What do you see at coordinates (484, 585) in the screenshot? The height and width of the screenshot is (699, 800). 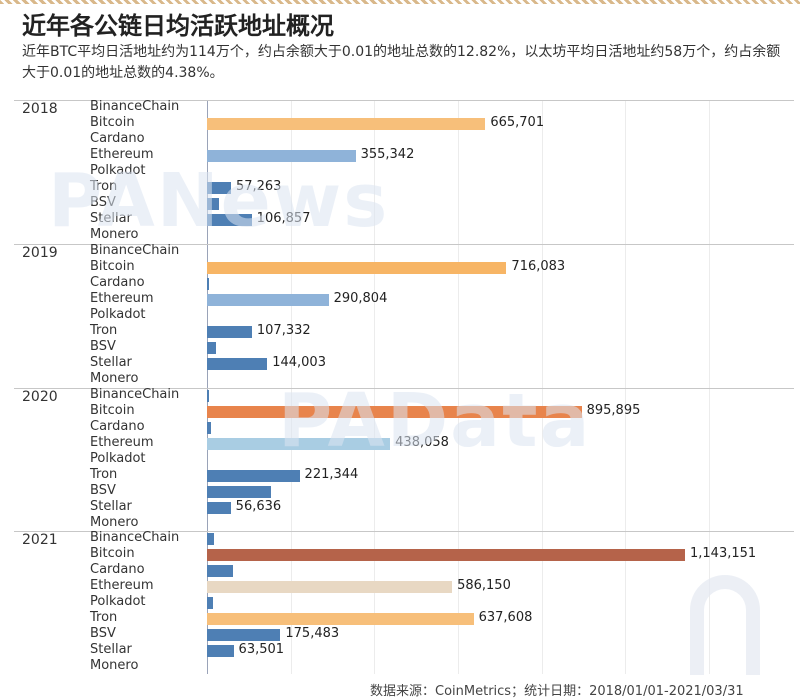 I see `data-label: 586,150` at bounding box center [484, 585].